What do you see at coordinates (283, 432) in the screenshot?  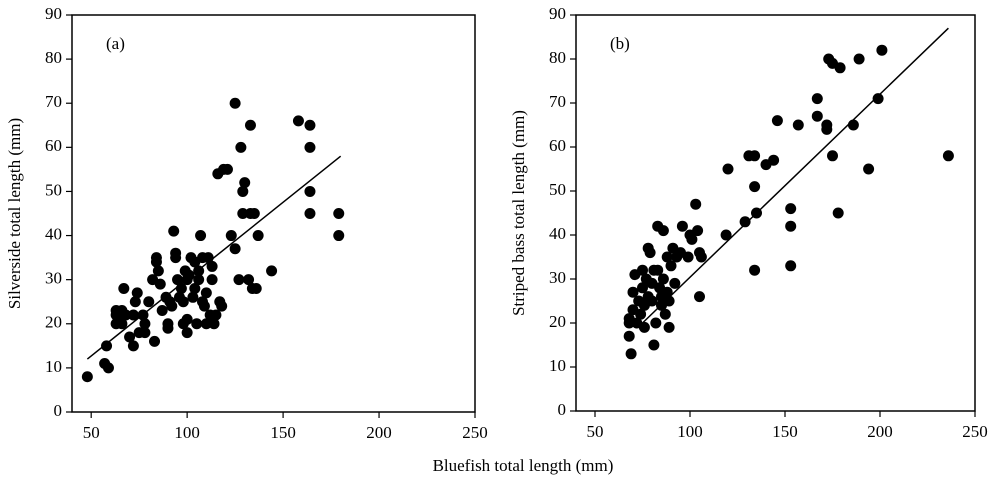 I see `x-tick-label: 150` at bounding box center [283, 432].